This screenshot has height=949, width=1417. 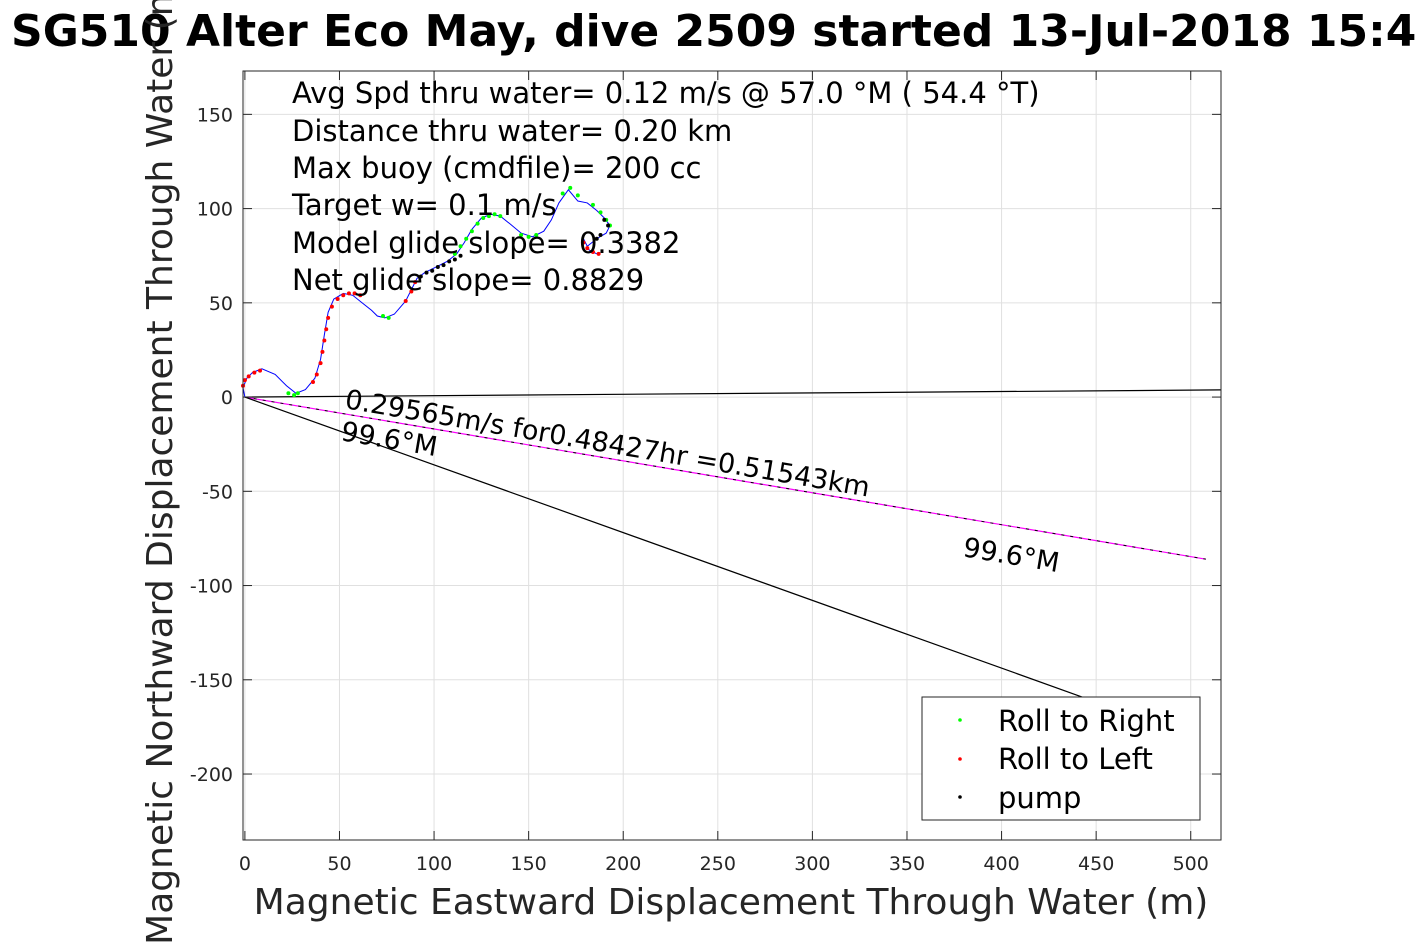 I want to click on x-tick-label: 150, so click(x=529, y=864).